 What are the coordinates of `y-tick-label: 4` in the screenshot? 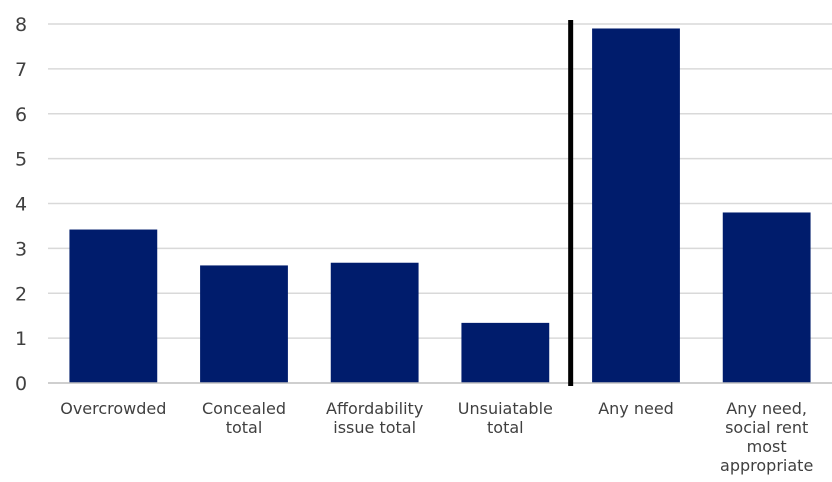 It's located at (21, 205).